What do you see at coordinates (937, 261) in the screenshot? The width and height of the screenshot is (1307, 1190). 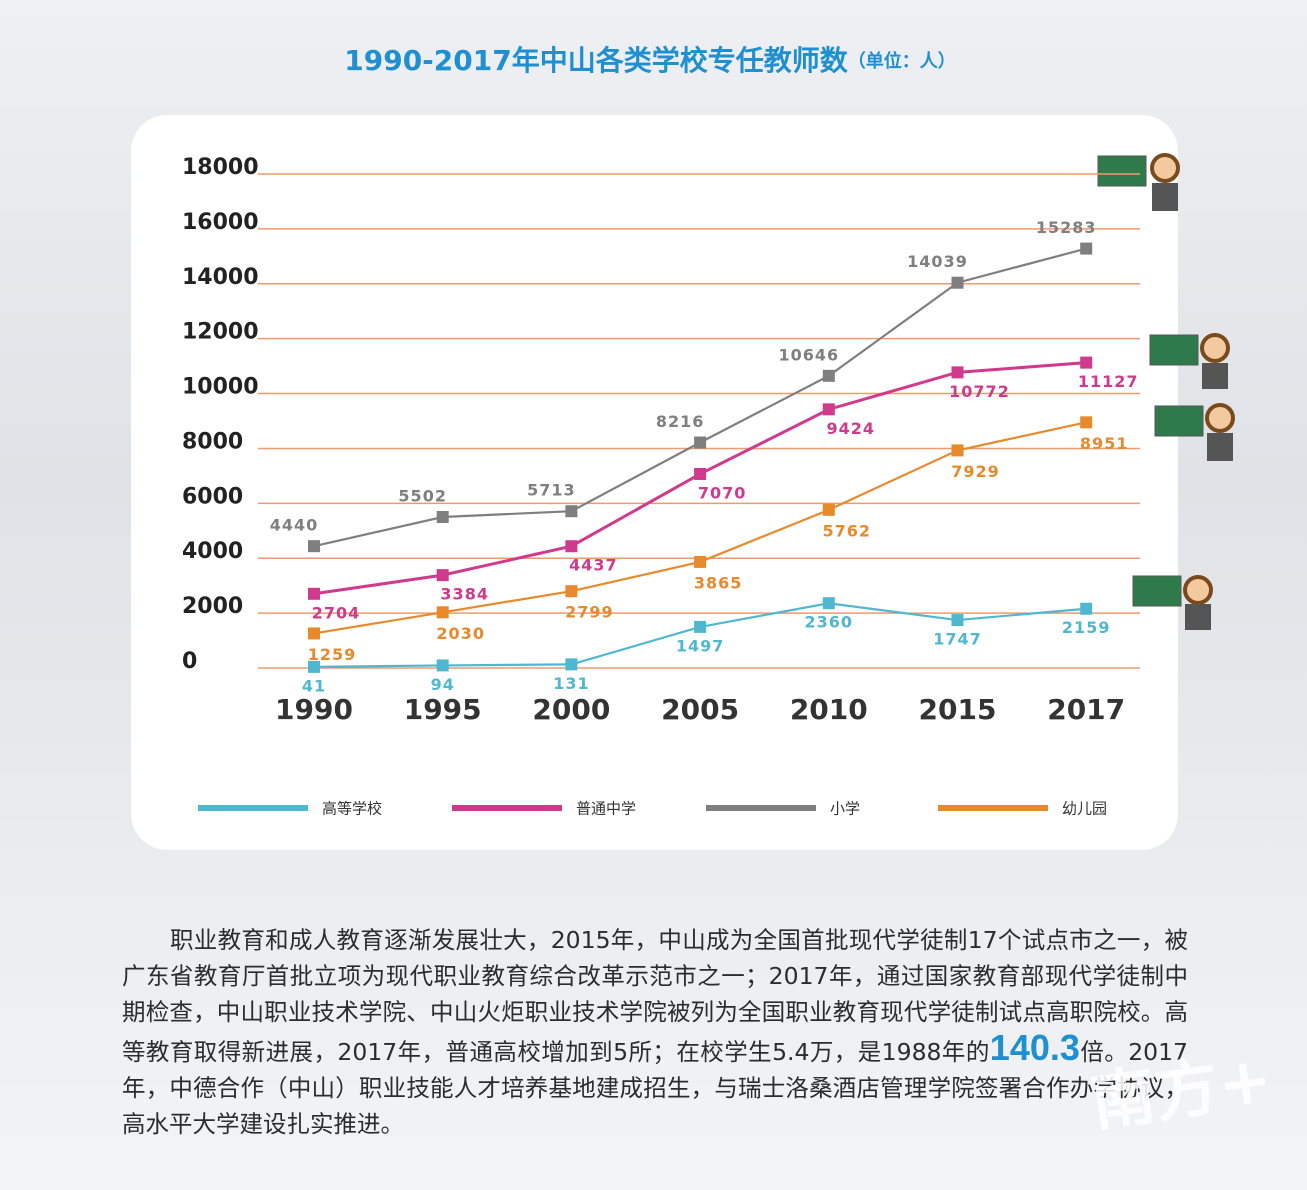 I see `data-label: 14039` at bounding box center [937, 261].